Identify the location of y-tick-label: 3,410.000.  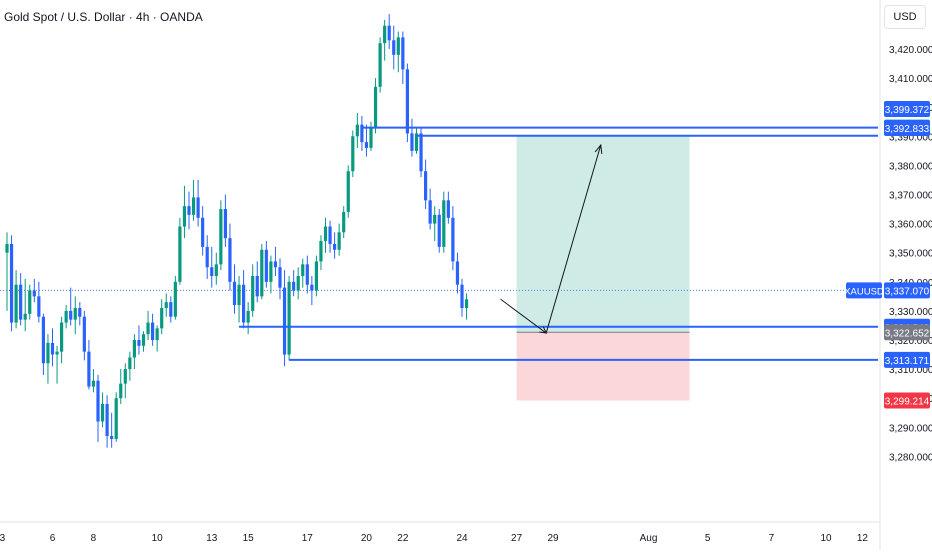
(910, 79).